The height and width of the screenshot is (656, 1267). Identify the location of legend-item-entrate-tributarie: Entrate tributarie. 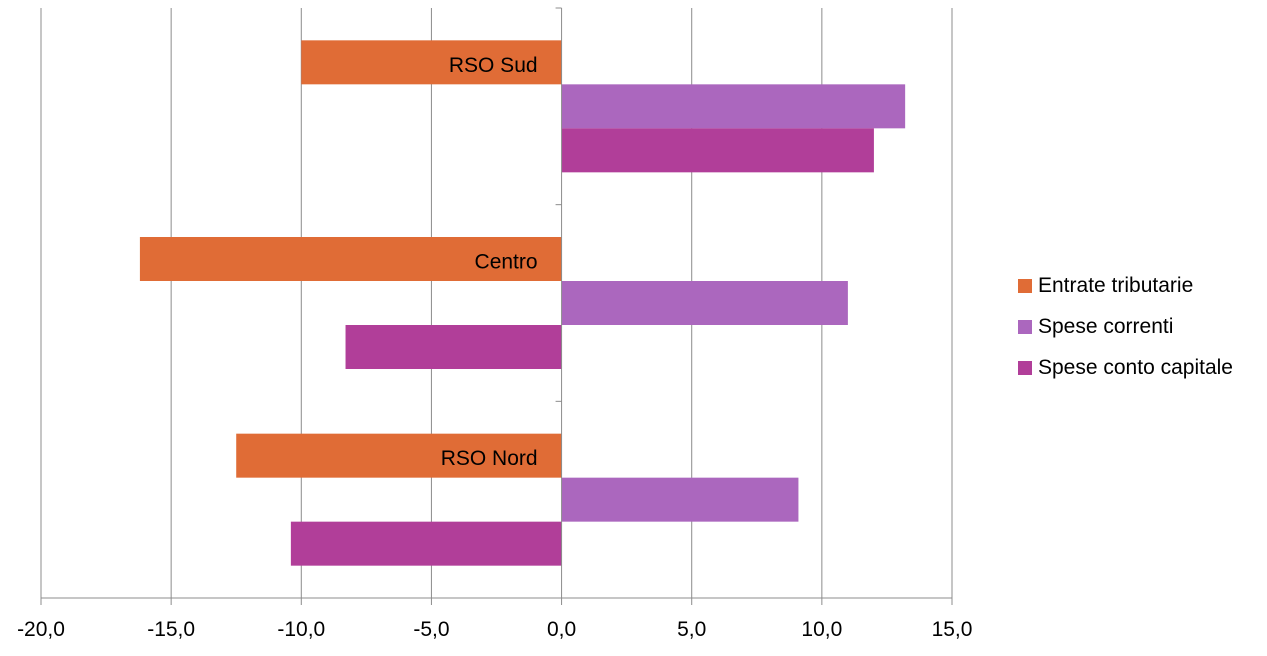
(1125, 285).